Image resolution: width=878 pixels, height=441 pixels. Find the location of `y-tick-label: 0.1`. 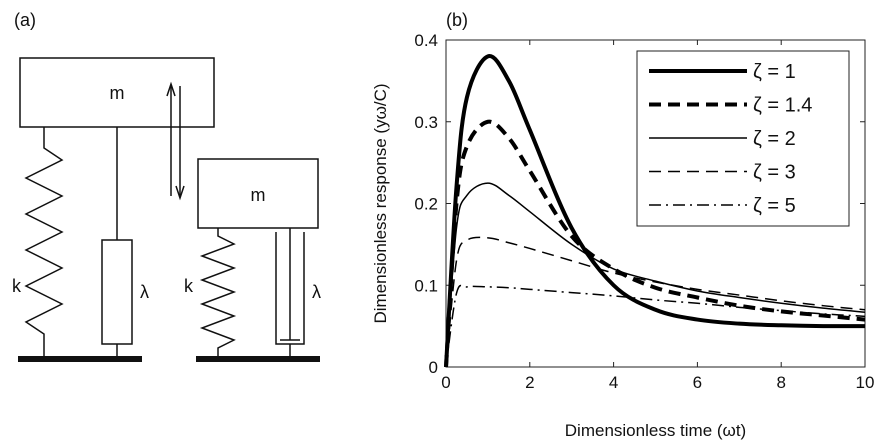

y-tick-label: 0.1 is located at coordinates (426, 285).